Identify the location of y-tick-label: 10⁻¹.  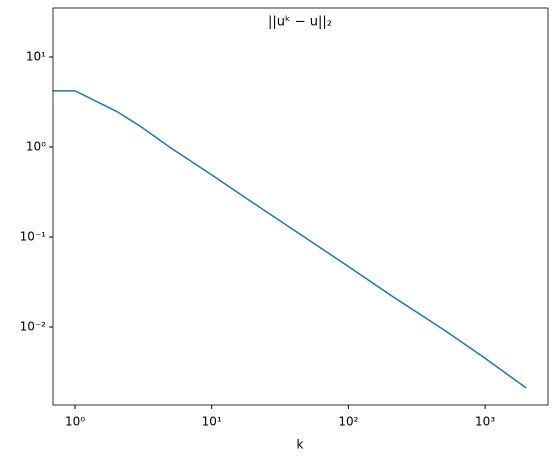
(33, 236).